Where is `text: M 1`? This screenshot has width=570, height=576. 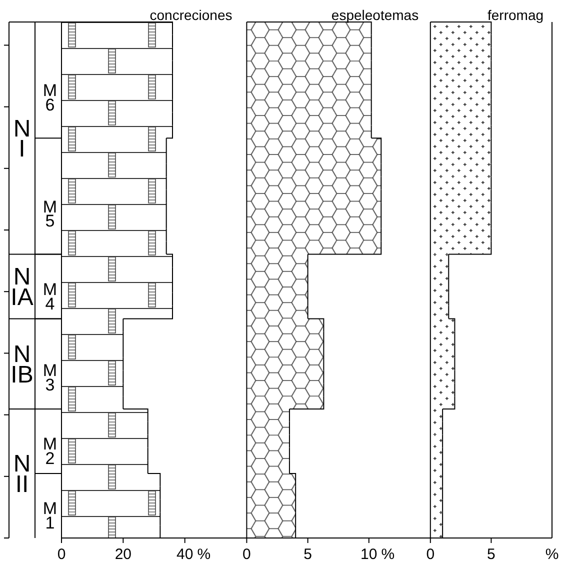 text: M 1 is located at coordinates (50, 516).